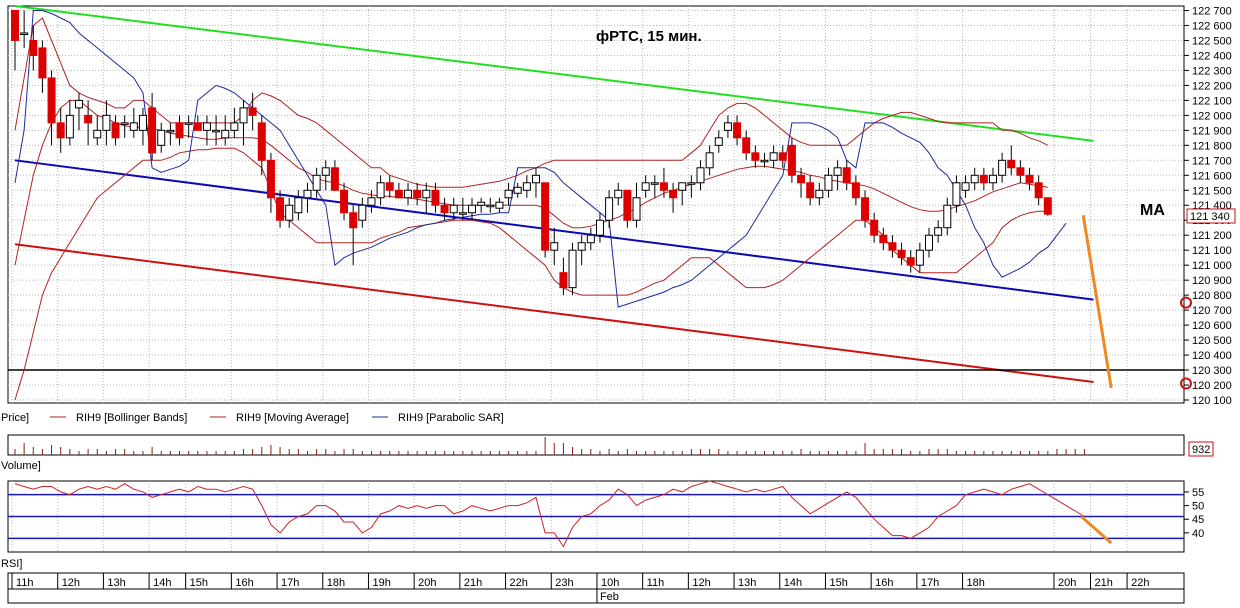 The image size is (1240, 608). Describe the element at coordinates (1212, 356) in the screenshot. I see `price-tick-label: 120 400` at that location.